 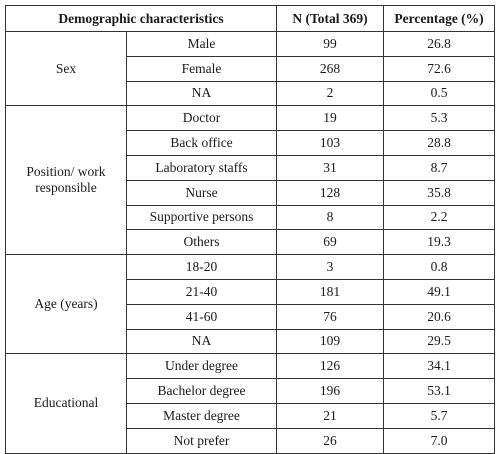 What do you see at coordinates (201, 415) in the screenshot?
I see `row-label: Master degree` at bounding box center [201, 415].